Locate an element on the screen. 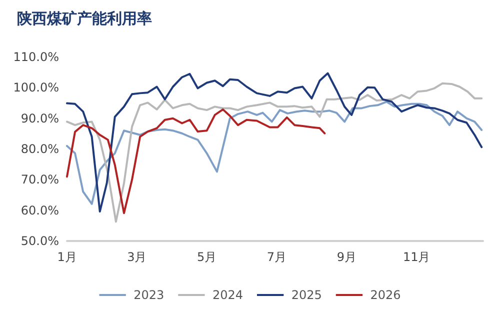  x-tick-label: 3月 is located at coordinates (137, 257).